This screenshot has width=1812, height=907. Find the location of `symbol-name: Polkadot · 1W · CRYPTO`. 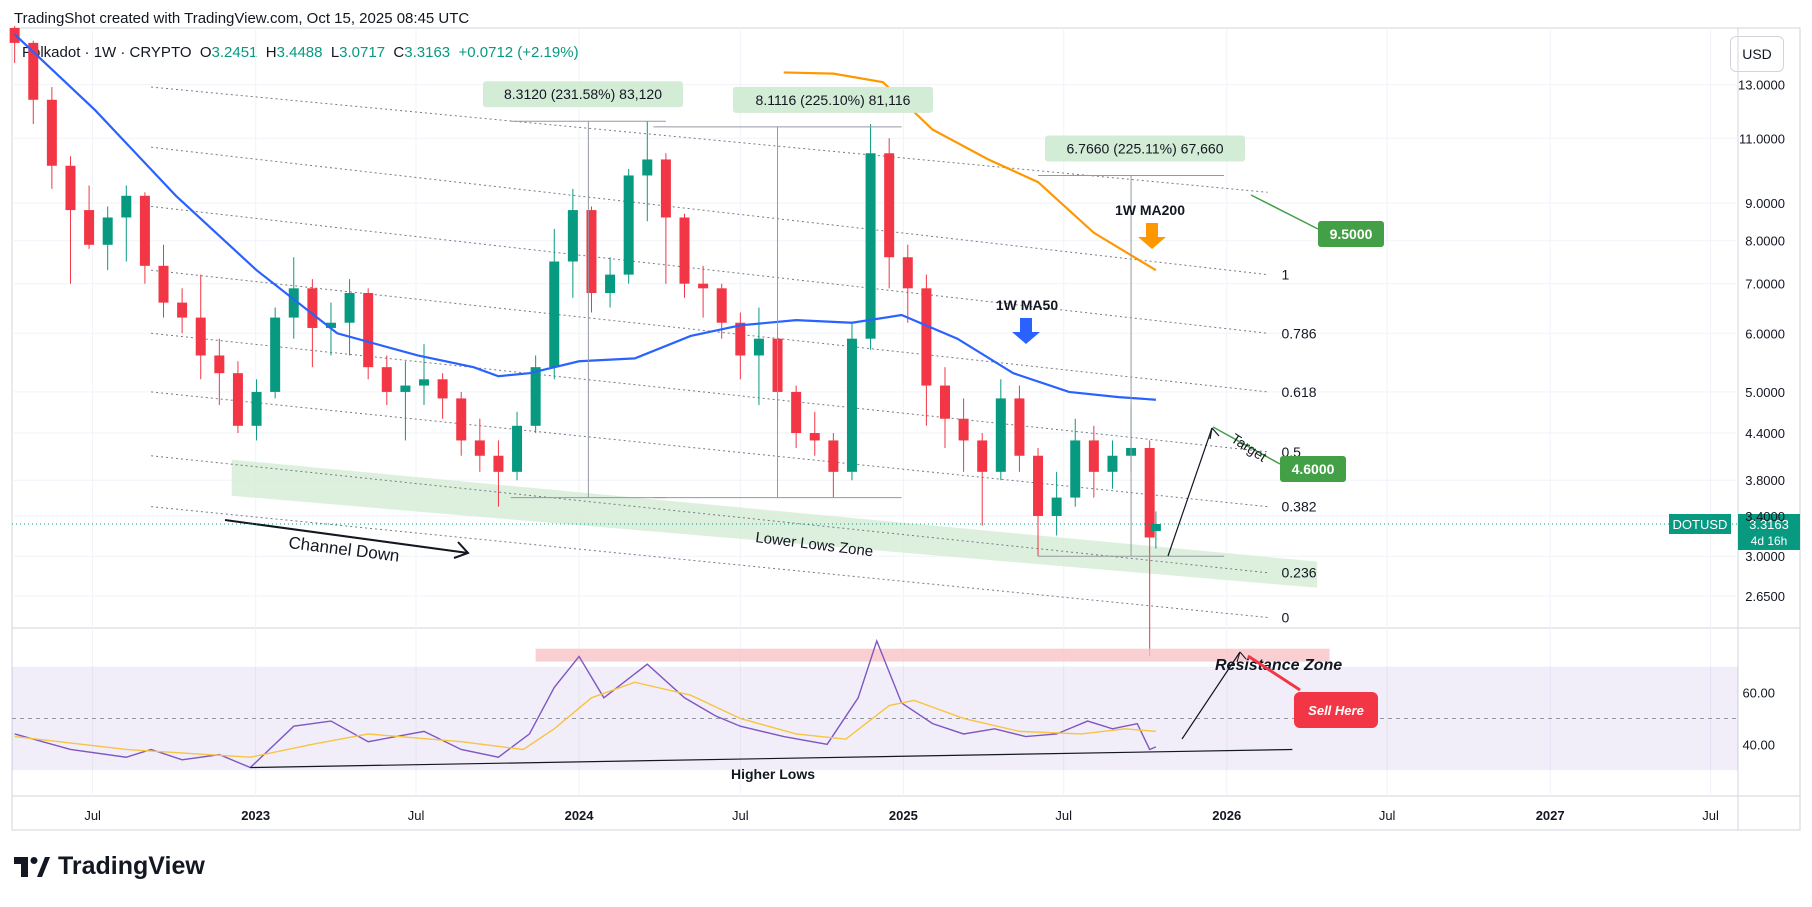

symbol-name: Polkadot · 1W · CRYPTO is located at coordinates (107, 52).